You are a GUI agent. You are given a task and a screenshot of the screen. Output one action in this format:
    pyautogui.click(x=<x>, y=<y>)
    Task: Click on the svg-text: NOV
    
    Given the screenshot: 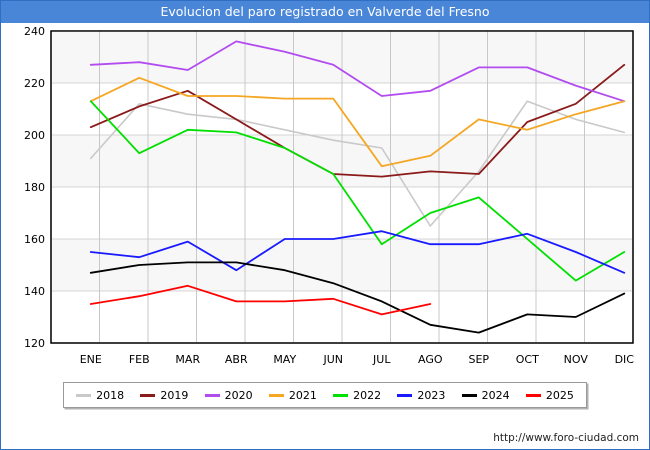 What is the action you would take?
    pyautogui.click(x=576, y=359)
    